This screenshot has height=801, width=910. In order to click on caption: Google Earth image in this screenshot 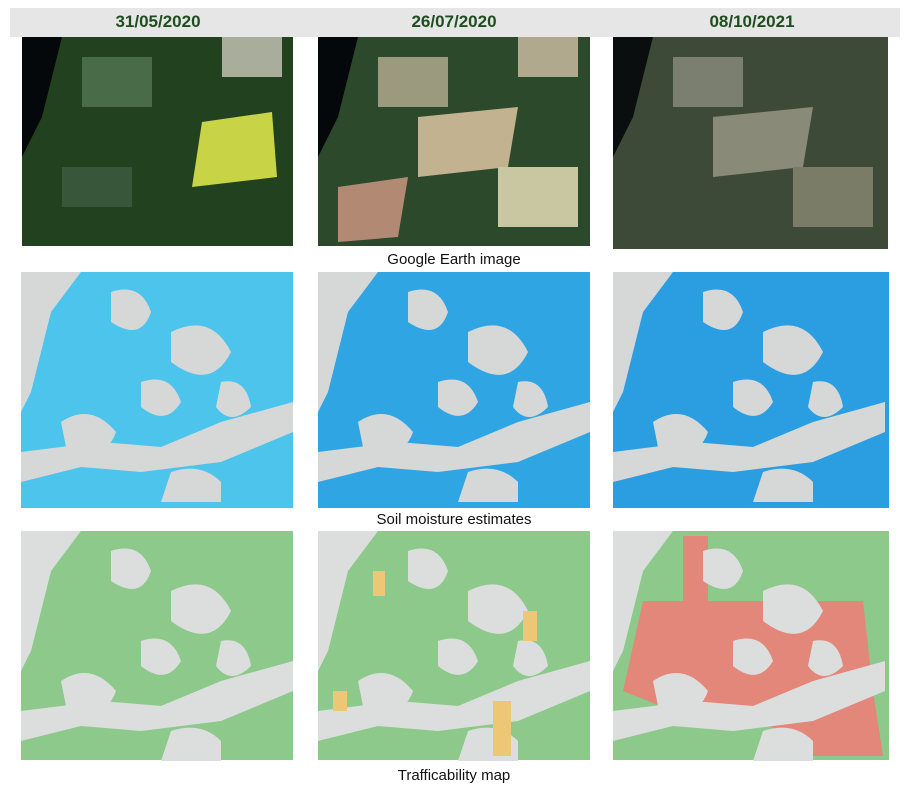, I will do `click(453, 259)`.